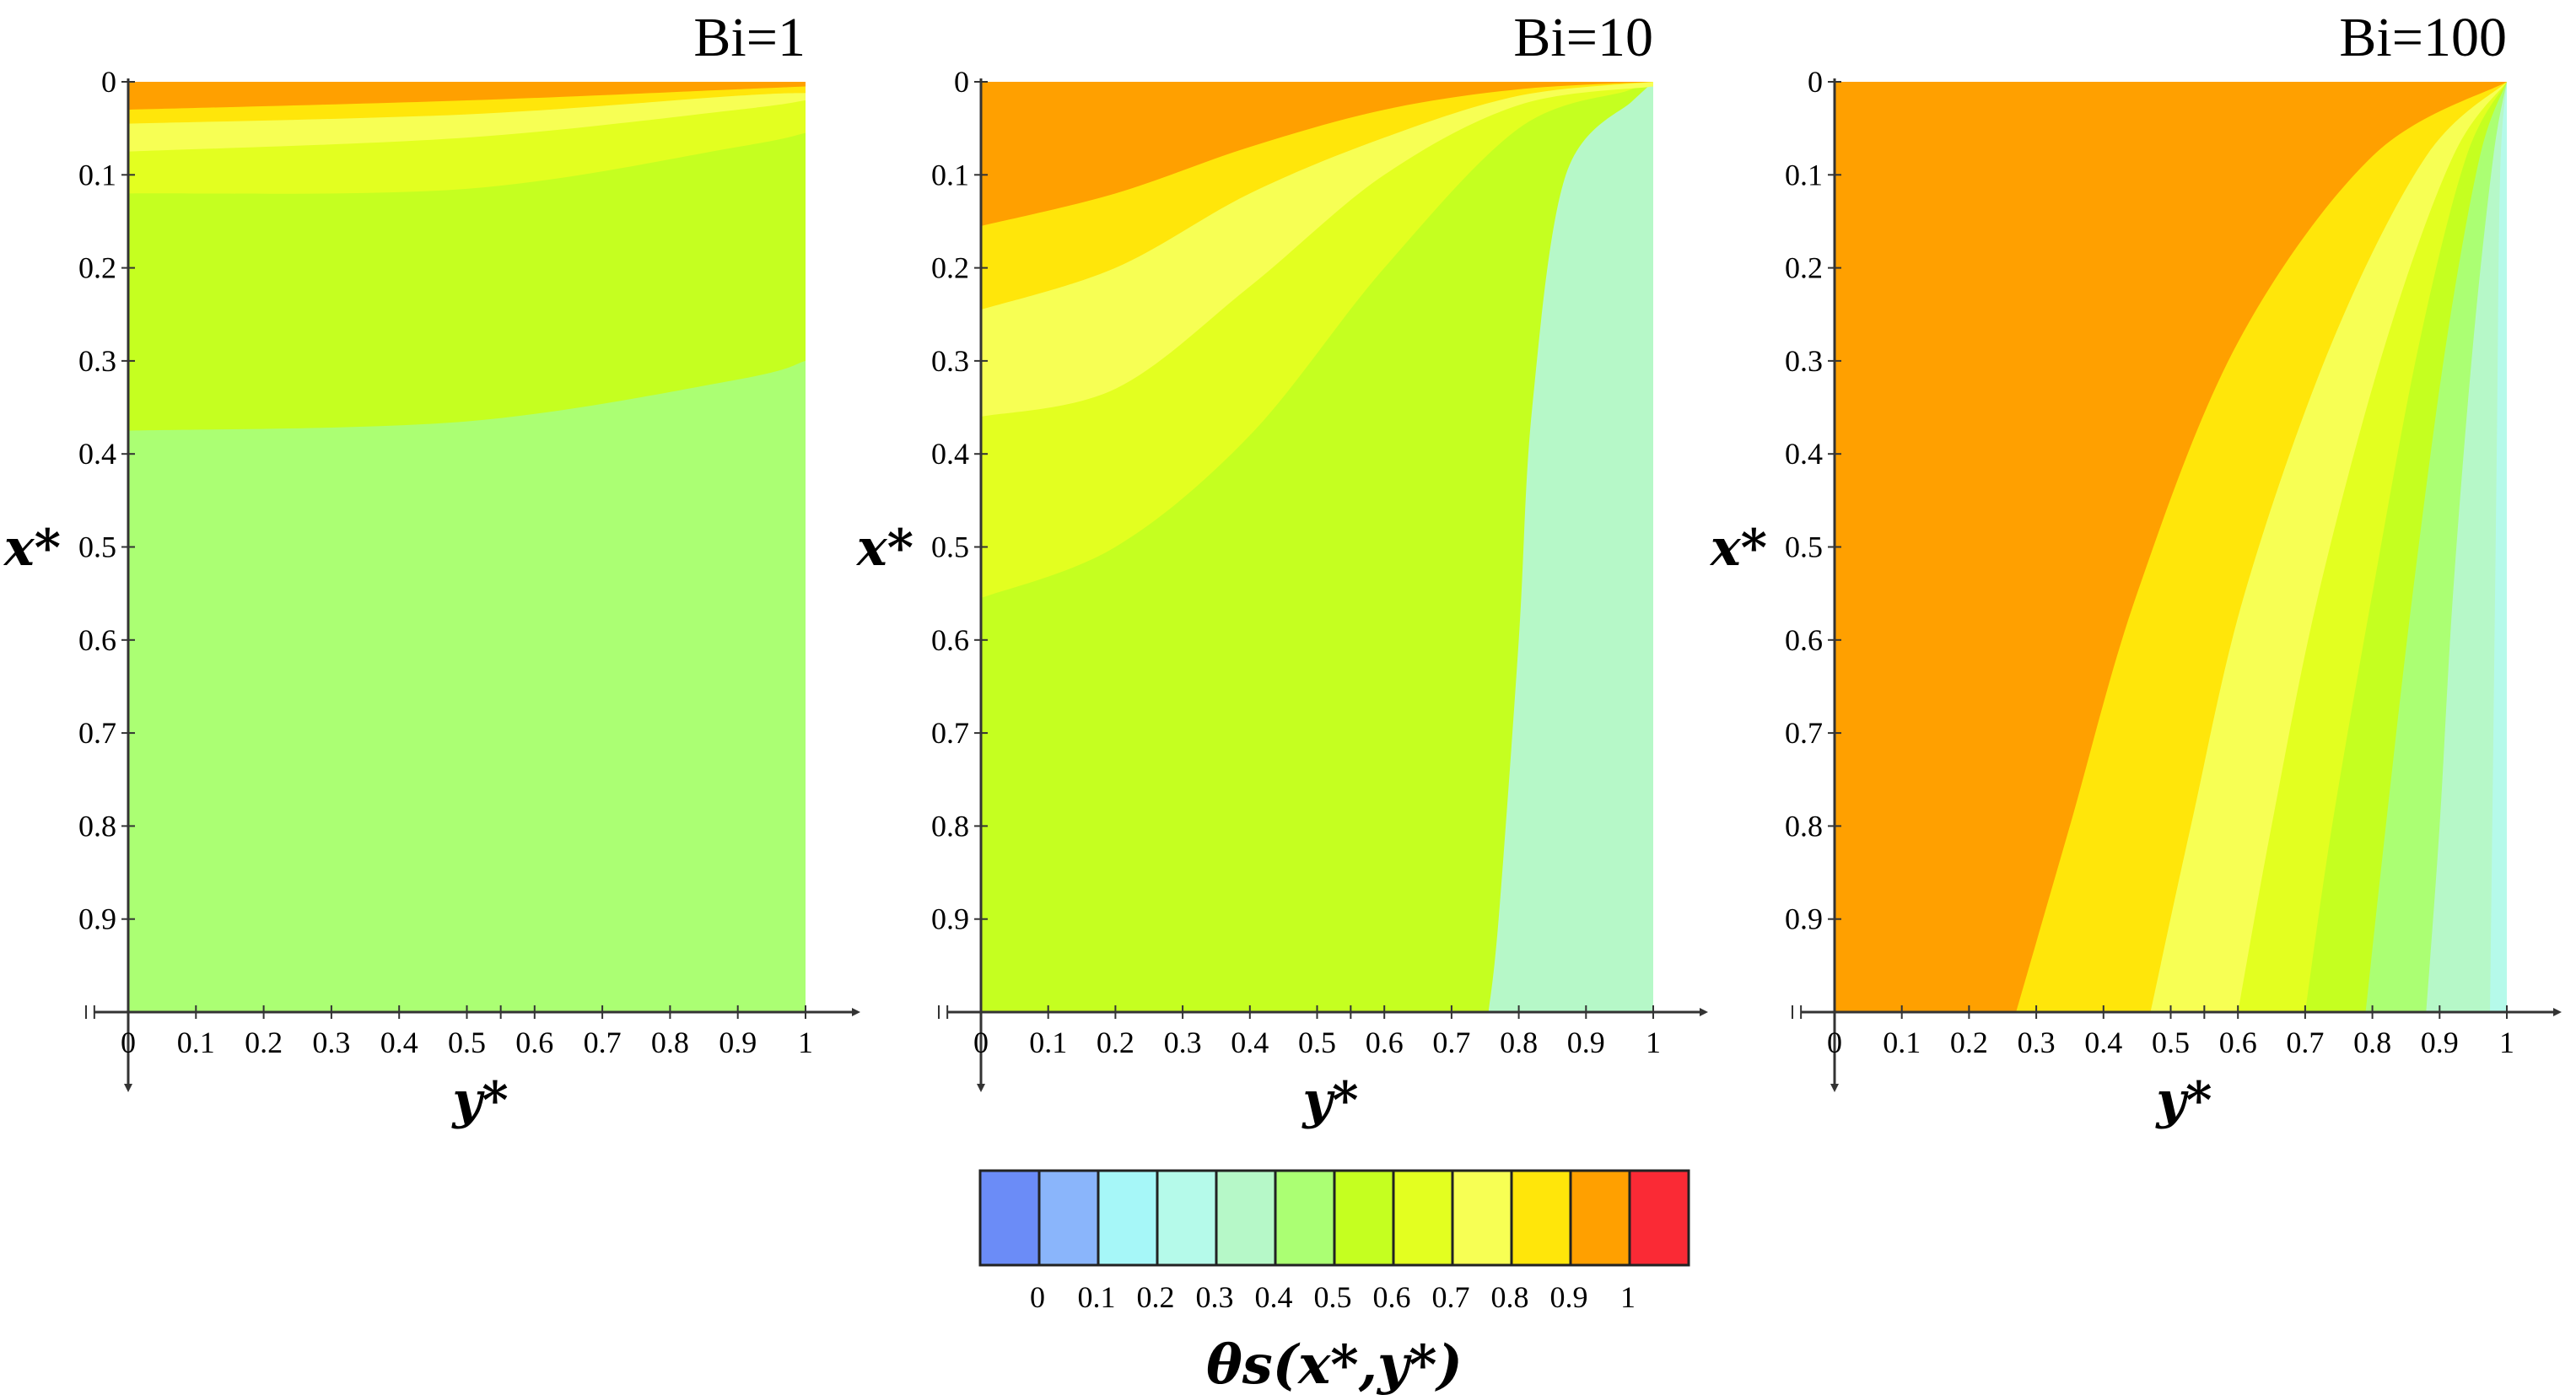 The height and width of the screenshot is (1395, 2576). Describe the element at coordinates (1451, 1297) in the screenshot. I see `colorbar-tick-label: 0.7` at that location.